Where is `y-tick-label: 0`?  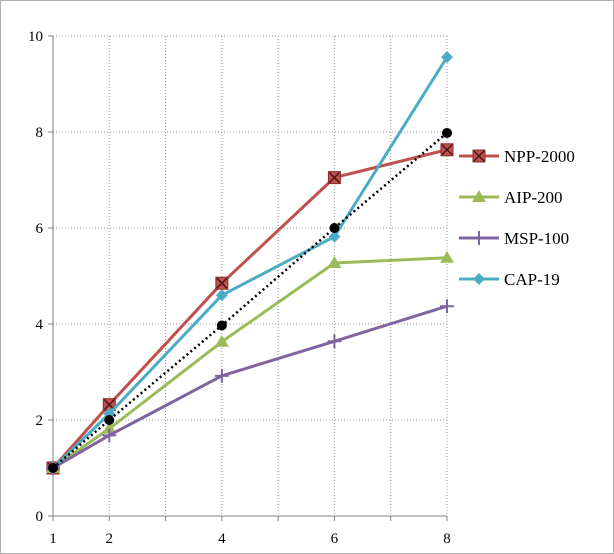 y-tick-label: 0 is located at coordinates (40, 517).